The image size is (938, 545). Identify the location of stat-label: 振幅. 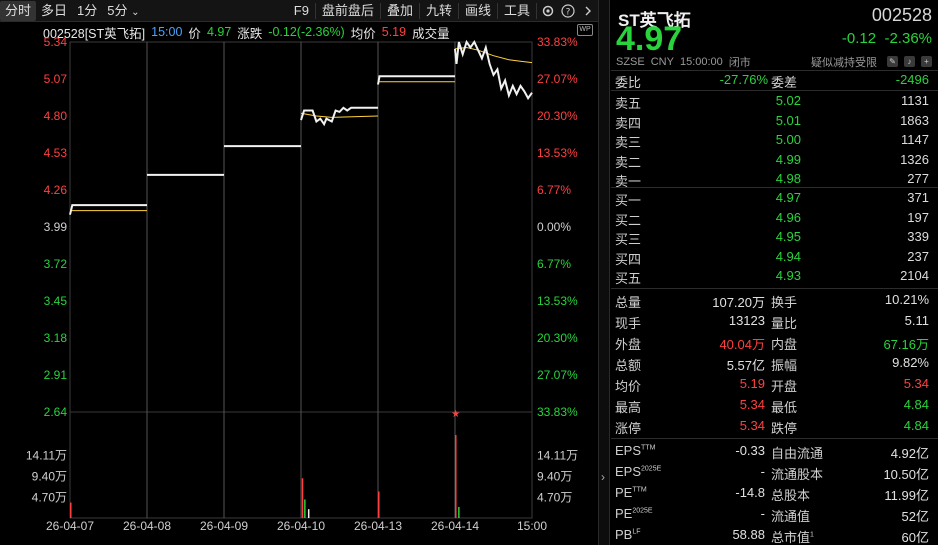
(784, 365).